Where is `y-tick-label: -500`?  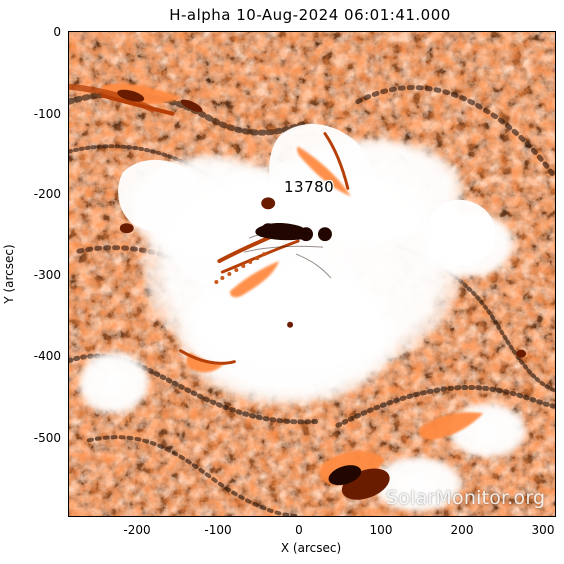
y-tick-label: -500 is located at coordinates (47, 438).